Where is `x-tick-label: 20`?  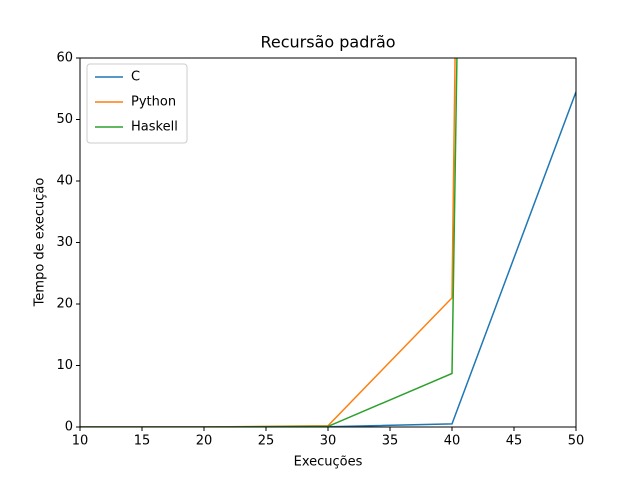
x-tick-label: 20 is located at coordinates (204, 441).